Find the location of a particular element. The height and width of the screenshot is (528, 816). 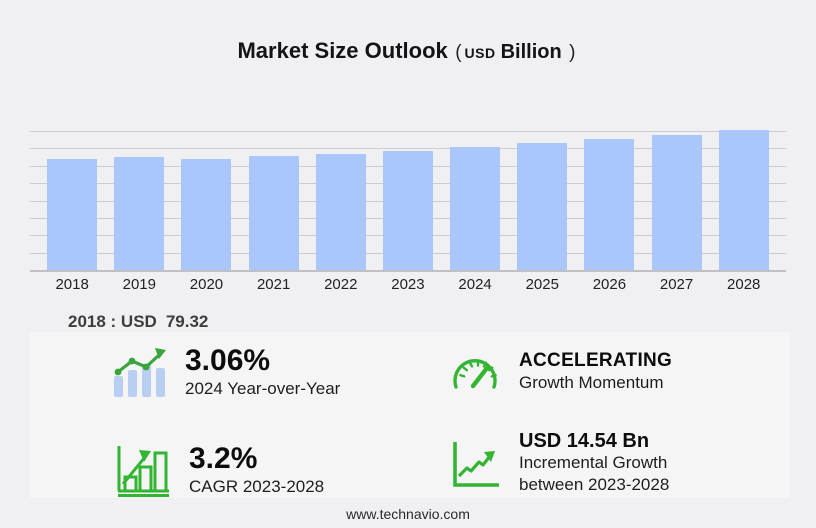

bar-2020 is located at coordinates (206, 214).